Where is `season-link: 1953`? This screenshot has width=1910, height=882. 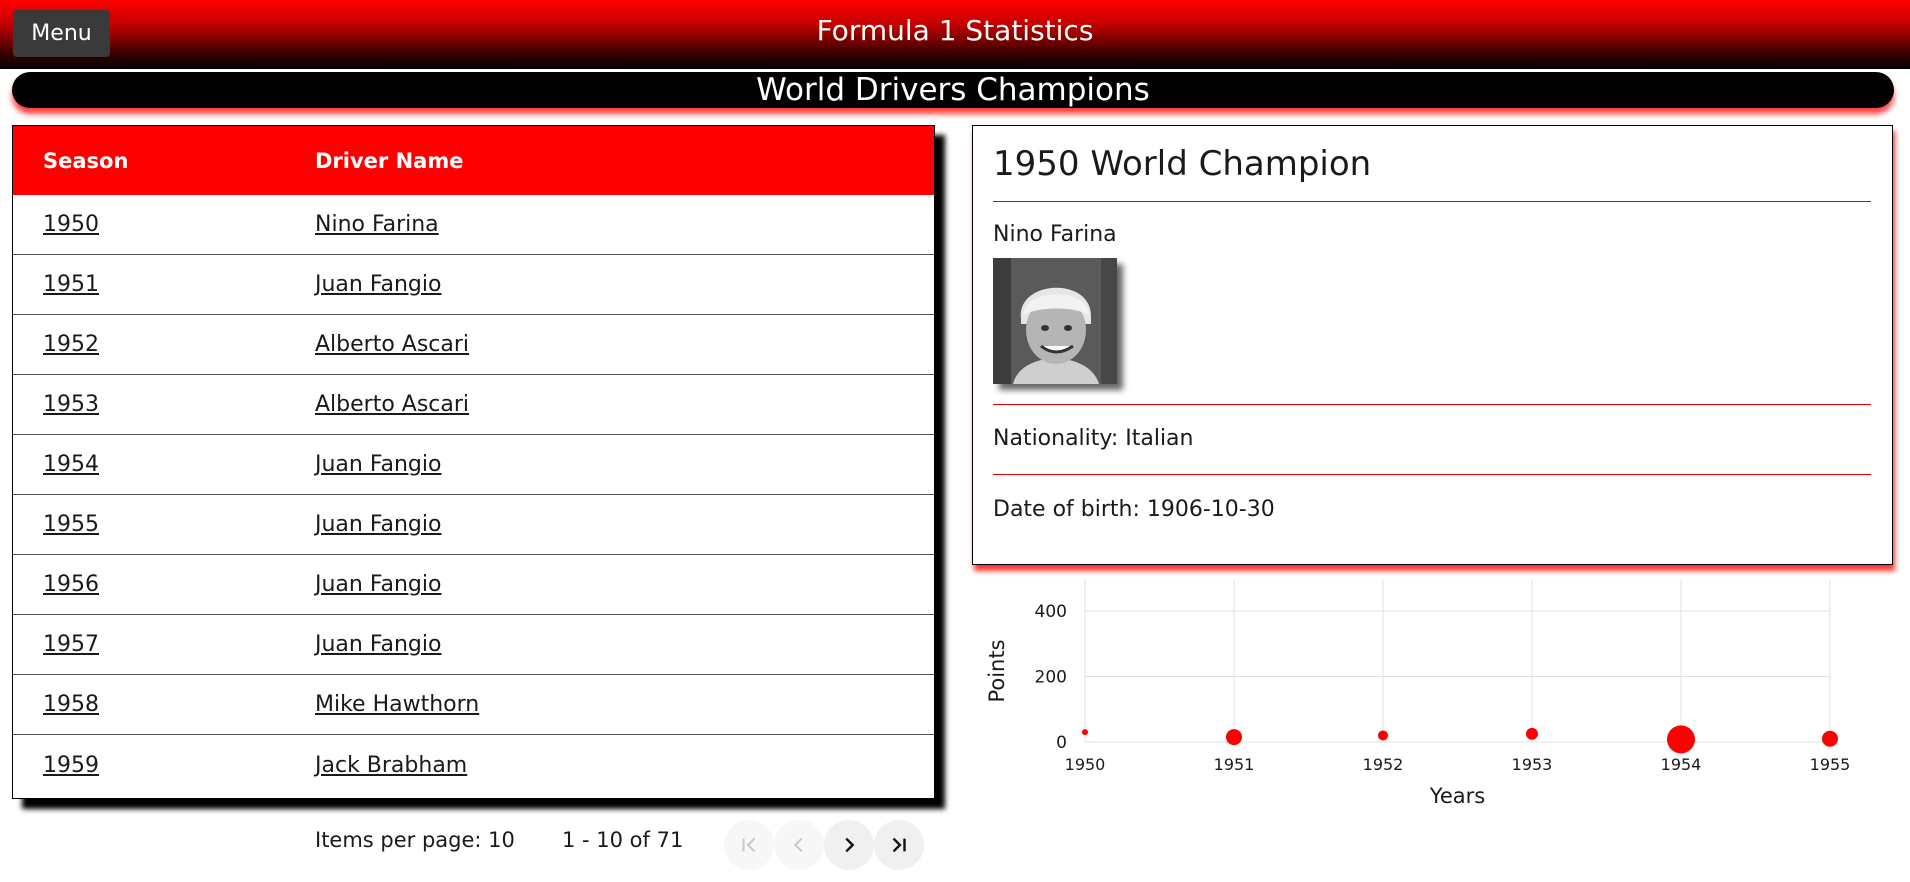 season-link: 1953 is located at coordinates (71, 404).